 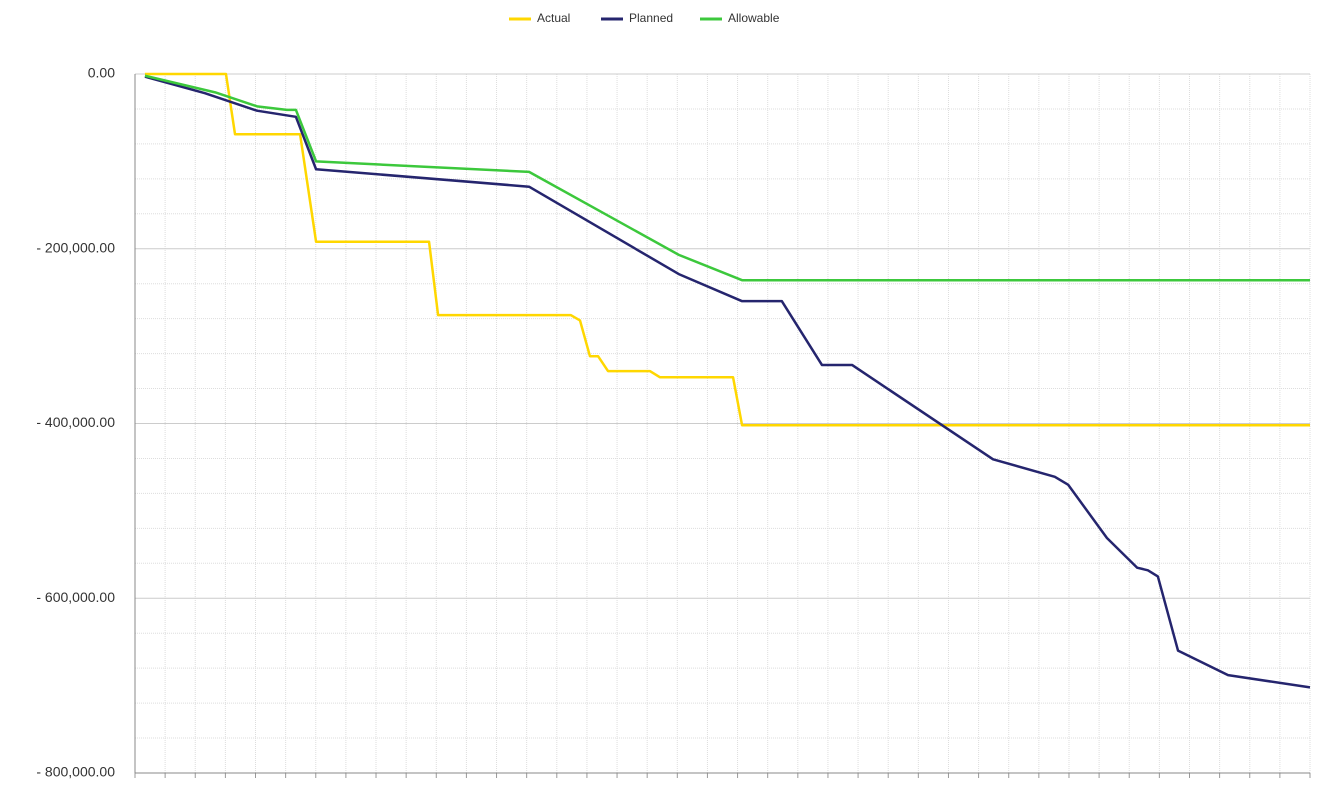 What do you see at coordinates (101, 73) in the screenshot?
I see `y-tick-label: 0.00` at bounding box center [101, 73].